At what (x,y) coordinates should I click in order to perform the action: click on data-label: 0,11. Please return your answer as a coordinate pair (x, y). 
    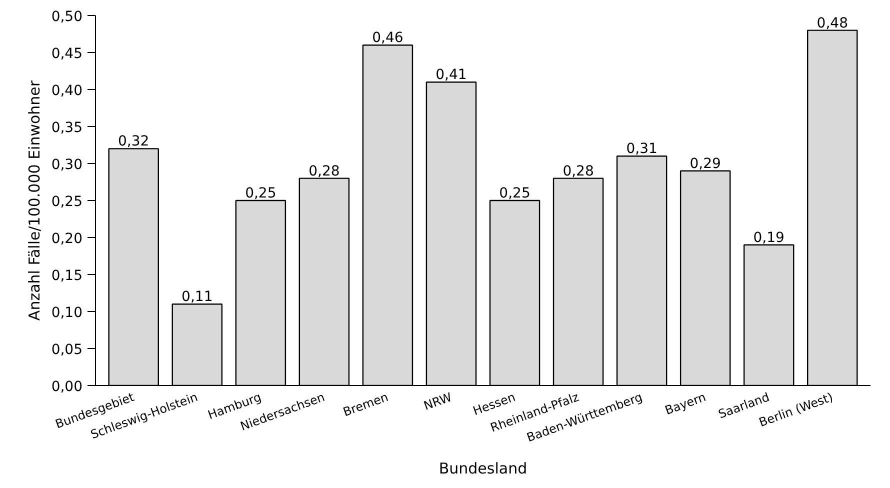
    Looking at the image, I should click on (197, 297).